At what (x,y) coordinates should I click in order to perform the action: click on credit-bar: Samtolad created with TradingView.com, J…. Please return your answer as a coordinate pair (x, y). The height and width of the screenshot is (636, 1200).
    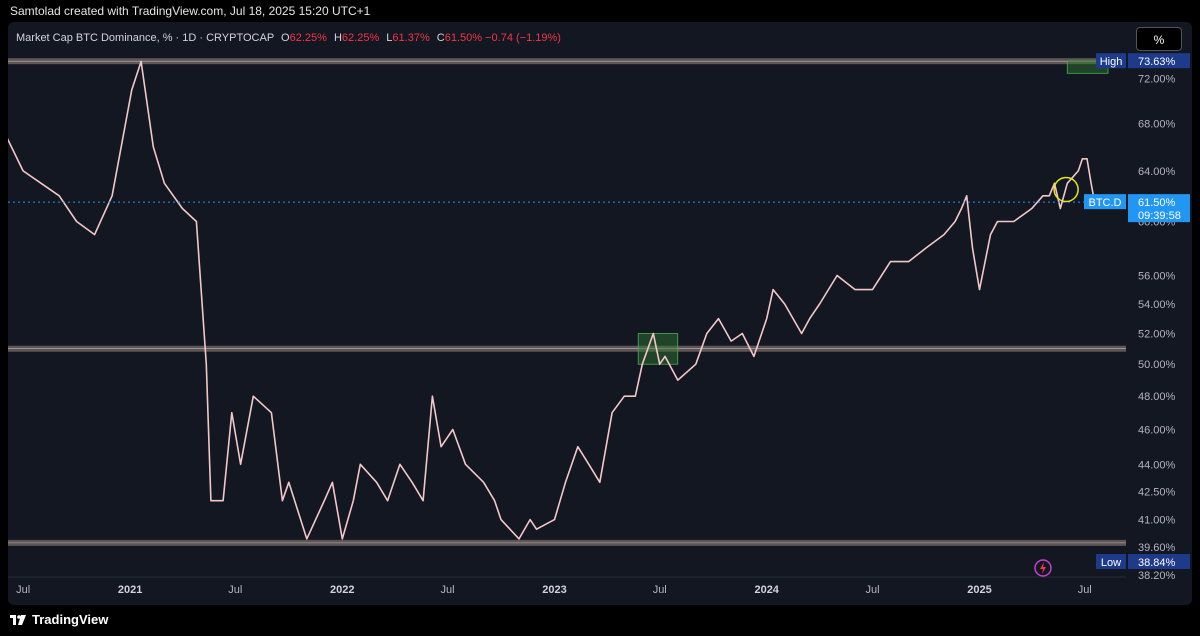
    Looking at the image, I should click on (600, 11).